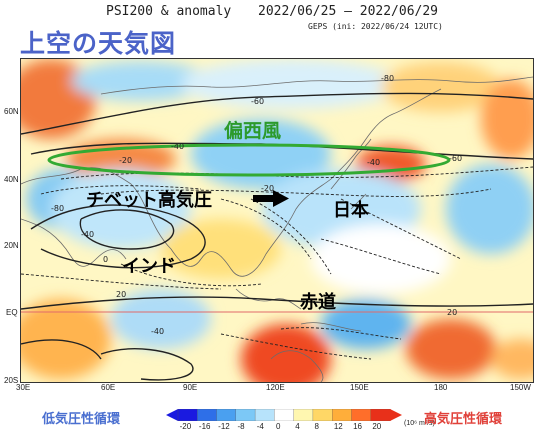 The height and width of the screenshot is (446, 543). What do you see at coordinates (275, 387) in the screenshot?
I see `lon-label-120e: 120E` at bounding box center [275, 387].